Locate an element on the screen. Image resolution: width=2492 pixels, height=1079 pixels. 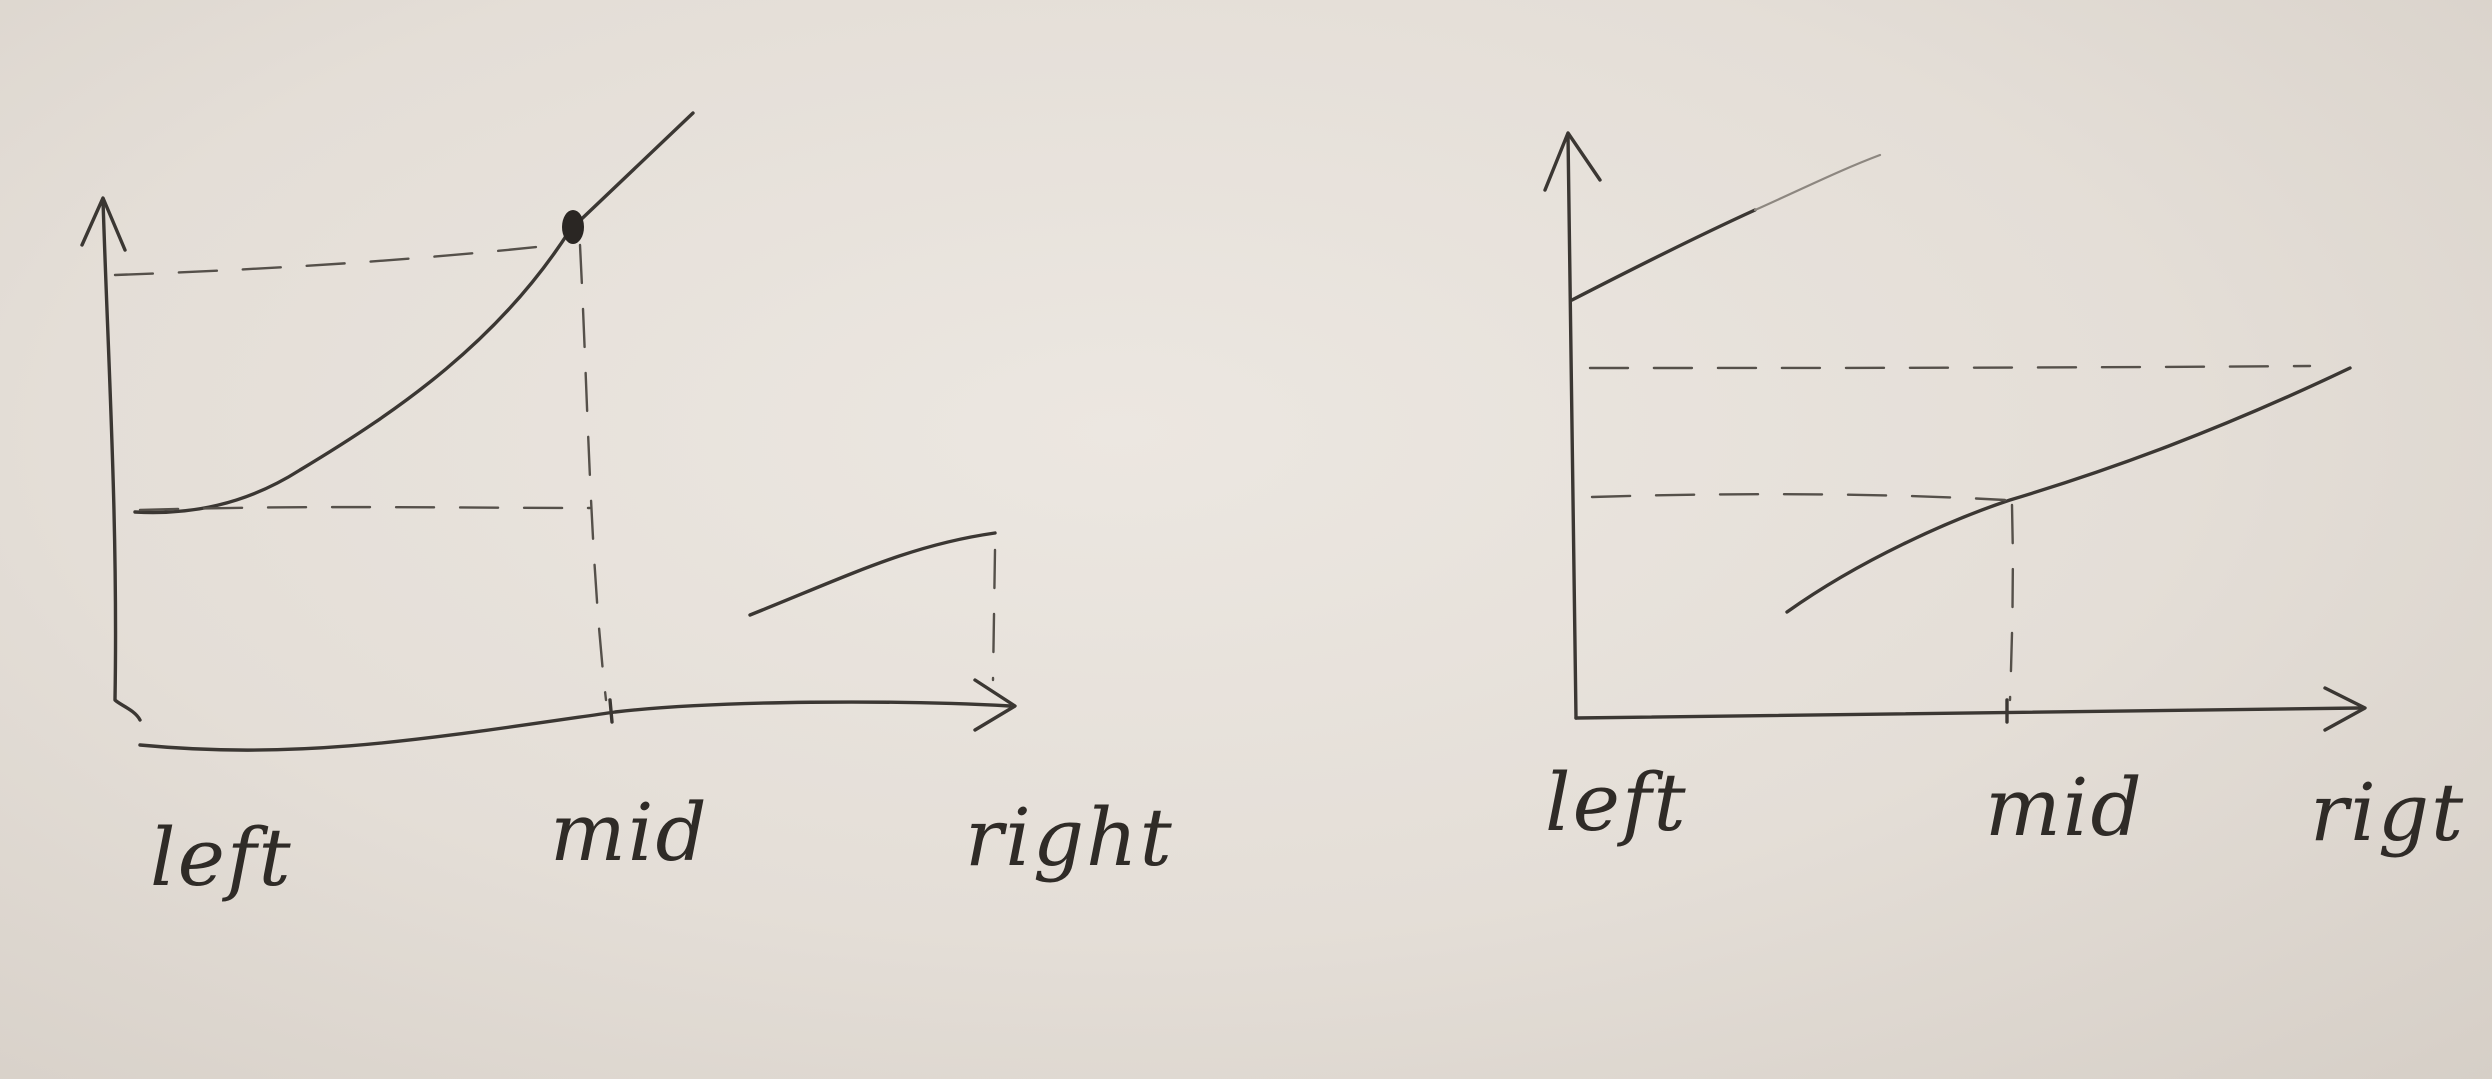
right-graph-label-left: left is located at coordinates (1616, 802).